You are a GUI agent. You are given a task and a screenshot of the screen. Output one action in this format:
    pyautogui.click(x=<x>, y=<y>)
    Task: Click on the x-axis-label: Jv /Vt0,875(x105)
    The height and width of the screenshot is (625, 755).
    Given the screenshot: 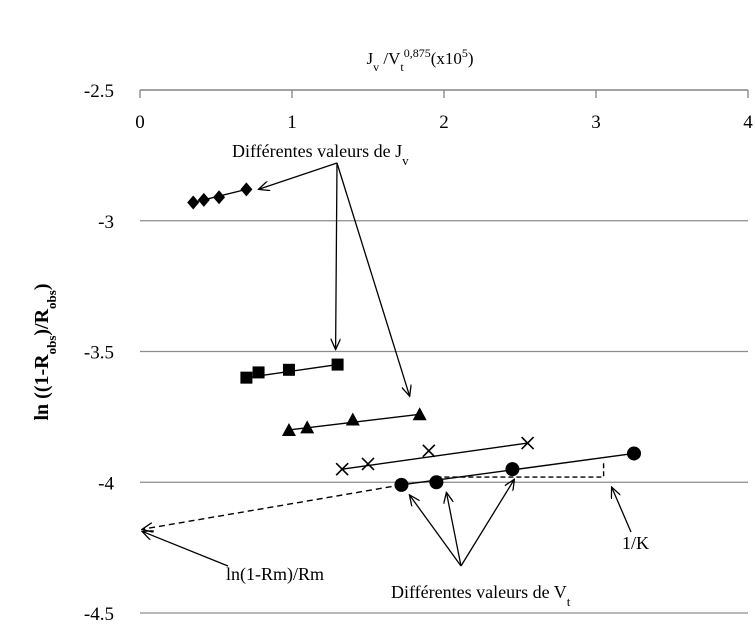 What is the action you would take?
    pyautogui.click(x=419, y=60)
    